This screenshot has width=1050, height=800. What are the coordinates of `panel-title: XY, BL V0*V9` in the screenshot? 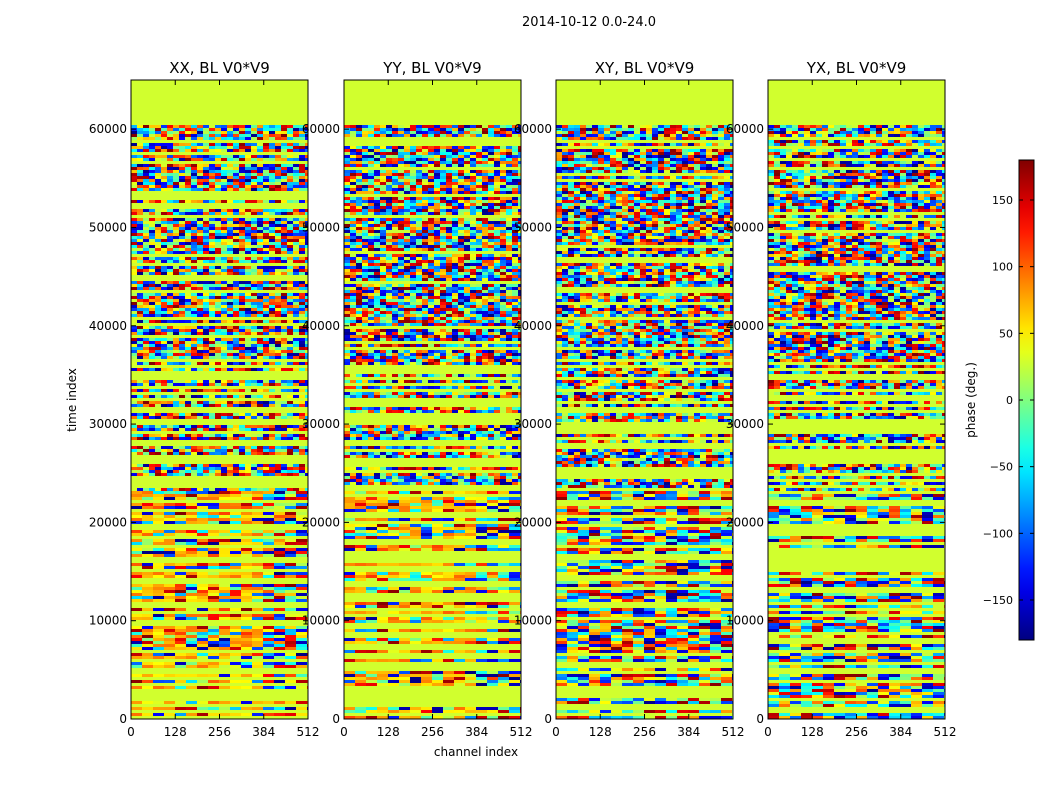 It's located at (645, 68).